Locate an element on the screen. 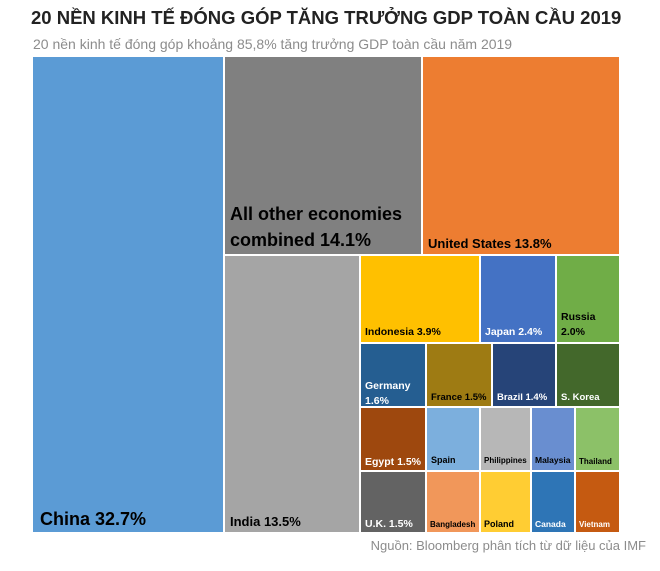 Image resolution: width=660 pixels, height=571 pixels. treemap-label-united-states: United States 13.8% is located at coordinates (490, 243).